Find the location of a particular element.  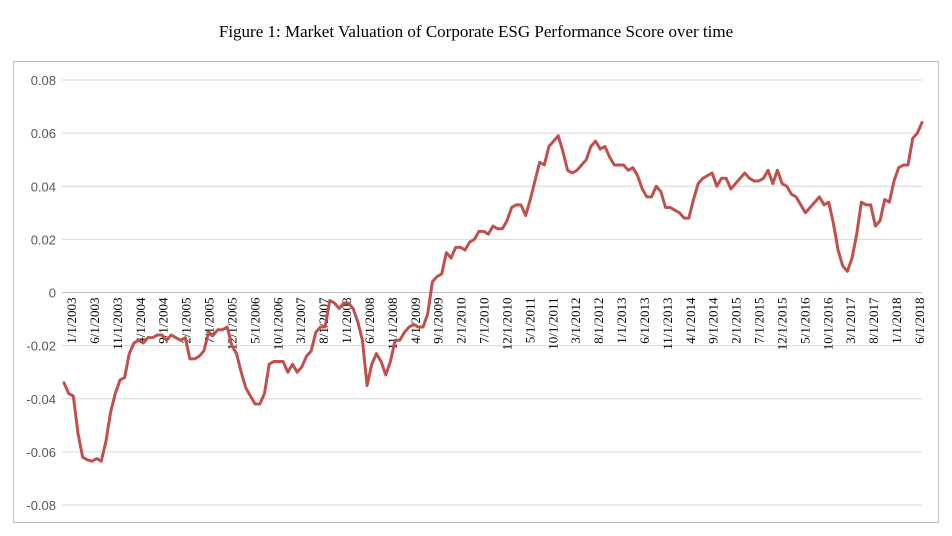

x-tick-label: 8/1/2012 is located at coordinates (598, 321).